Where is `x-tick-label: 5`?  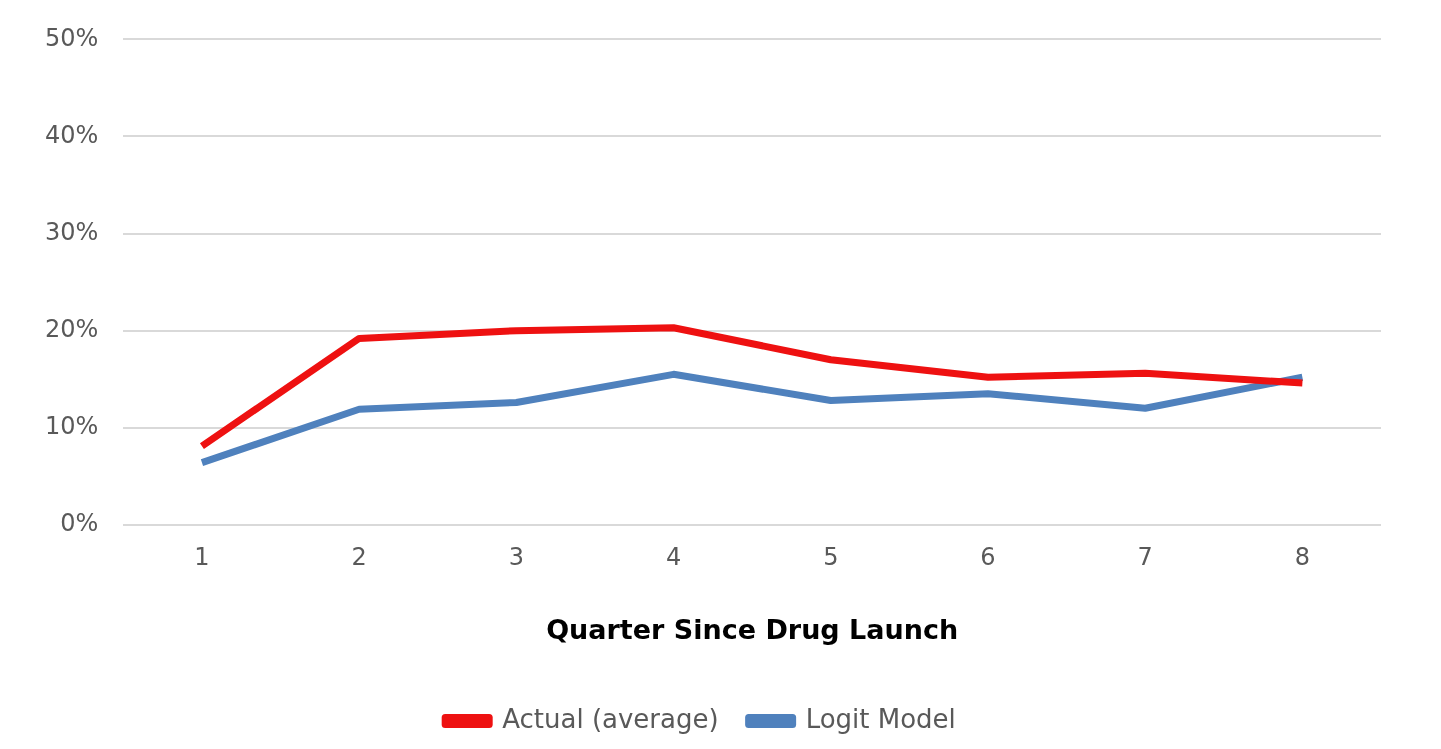
x-tick-label: 5 is located at coordinates (831, 557).